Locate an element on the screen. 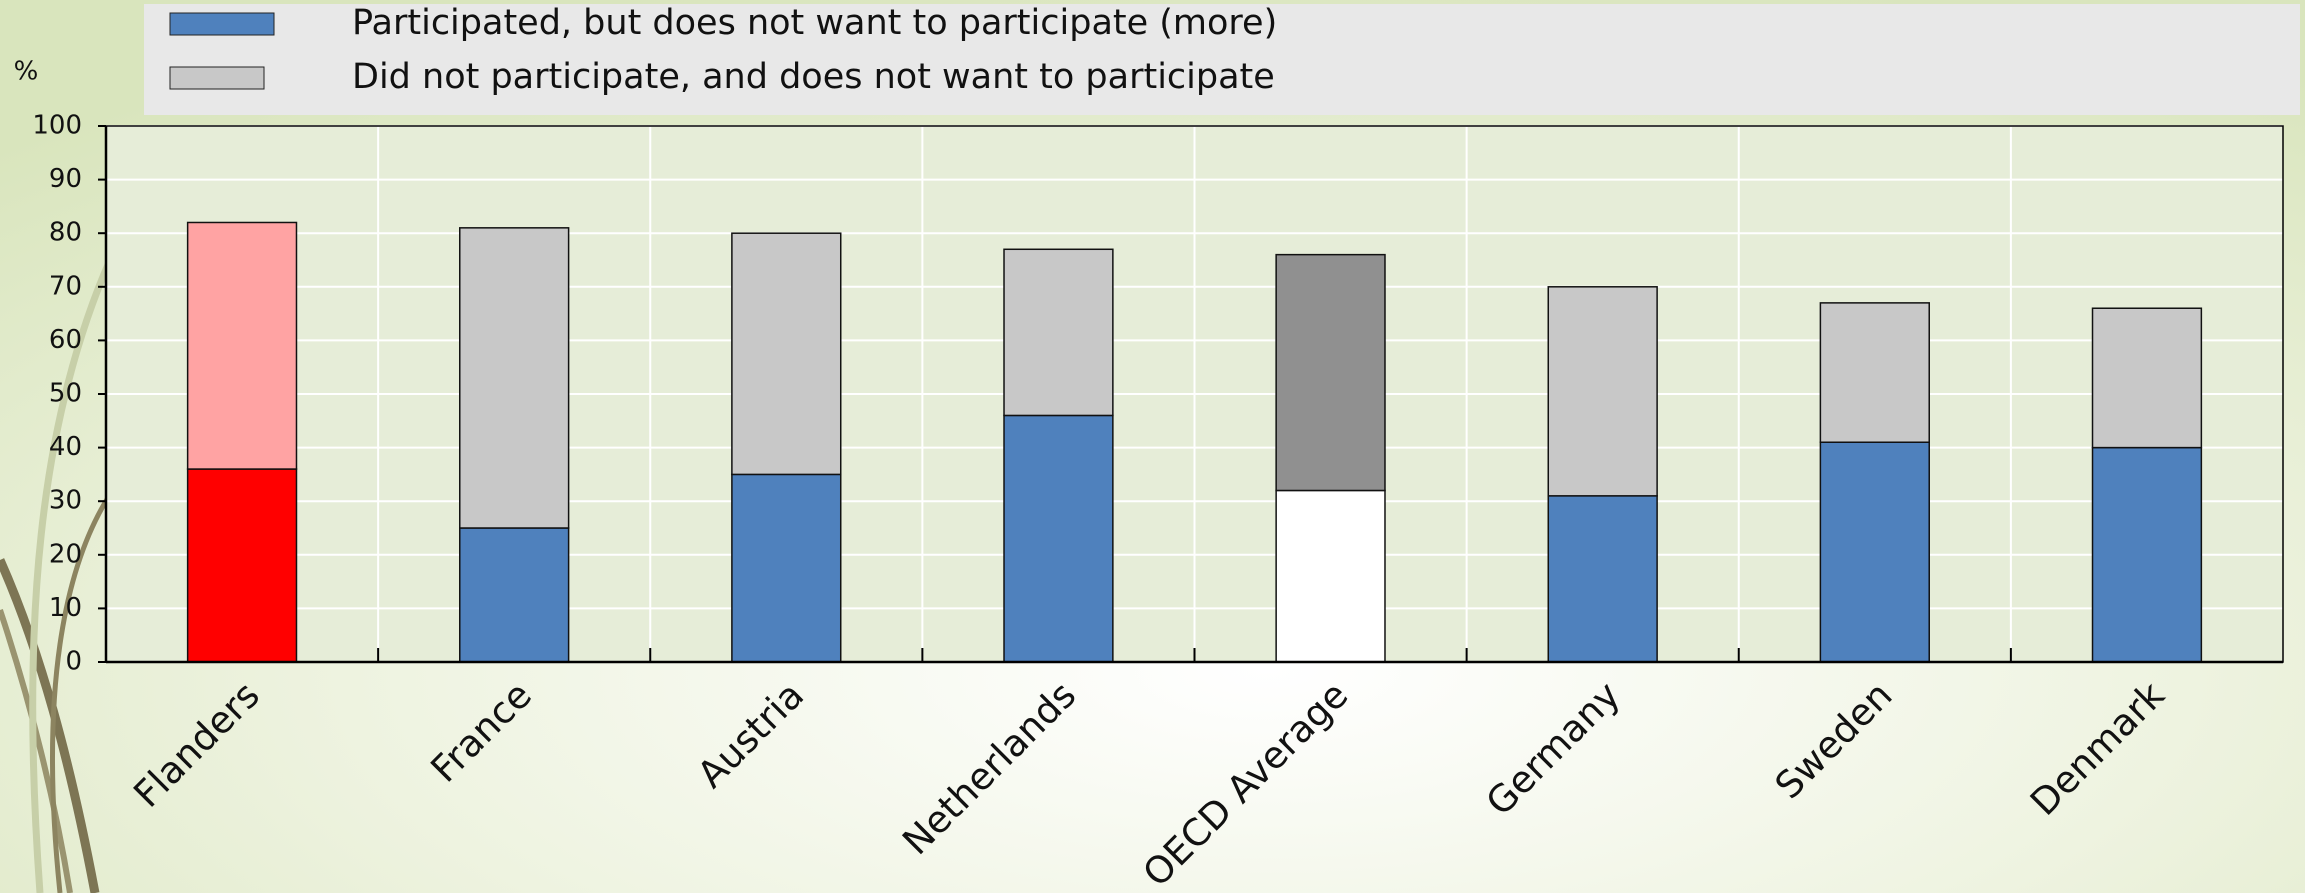 The width and height of the screenshot is (2305, 893). y-tick-label: 30 is located at coordinates (65, 501).